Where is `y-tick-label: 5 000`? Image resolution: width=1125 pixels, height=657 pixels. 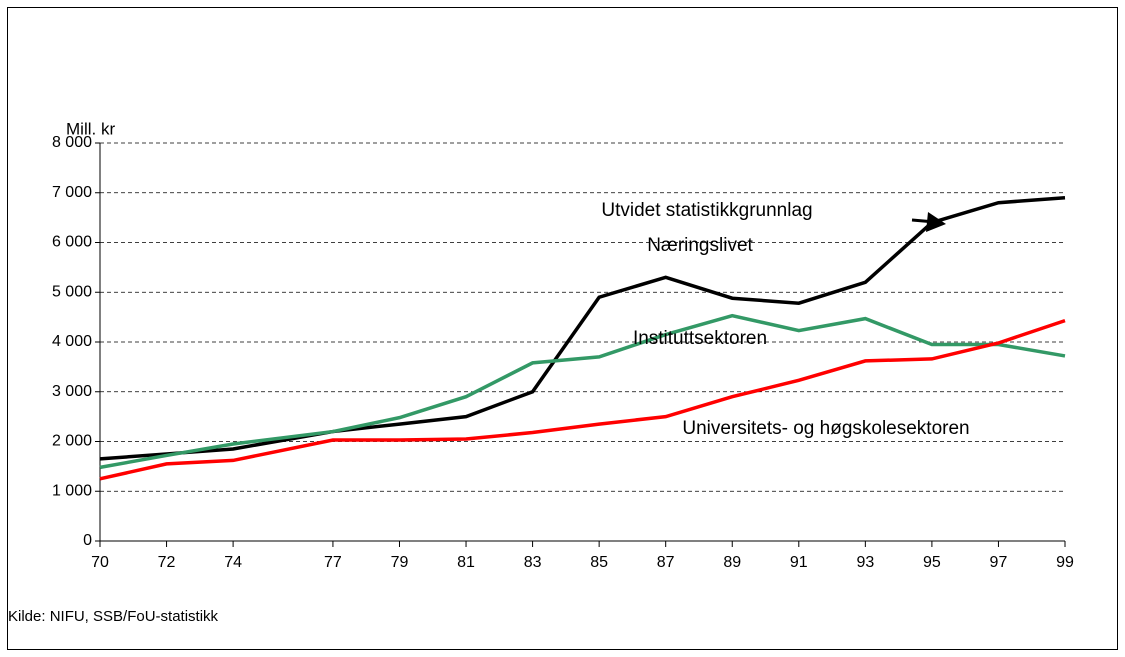 y-tick-label: 5 000 is located at coordinates (72, 291).